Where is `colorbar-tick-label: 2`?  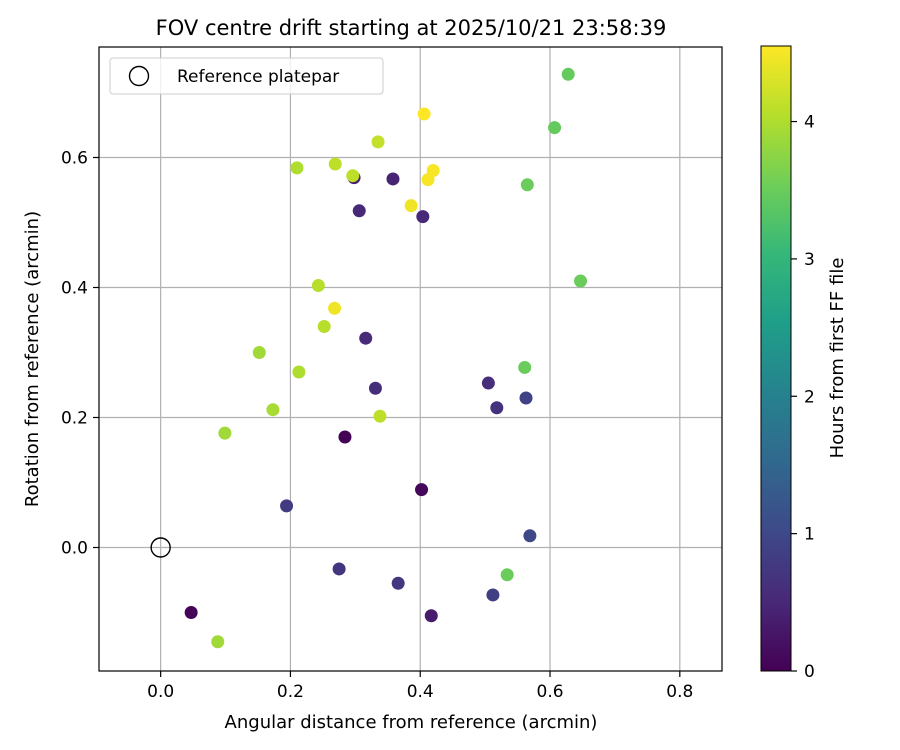 colorbar-tick-label: 2 is located at coordinates (809, 397).